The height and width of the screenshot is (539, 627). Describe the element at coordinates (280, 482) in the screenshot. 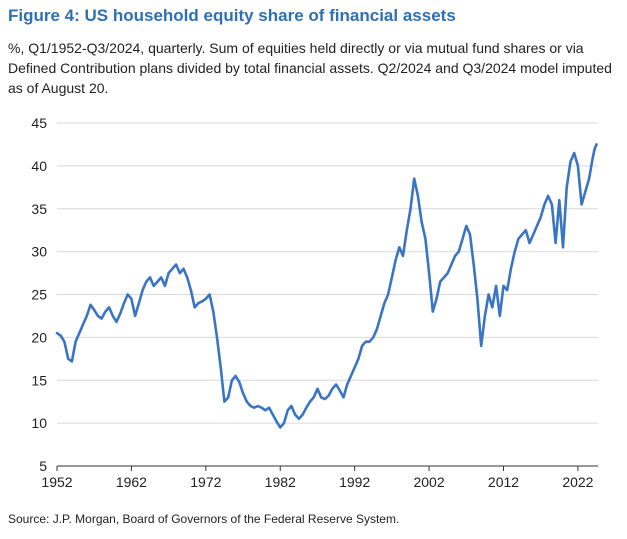

I see `x-tick-label: 1982` at that location.